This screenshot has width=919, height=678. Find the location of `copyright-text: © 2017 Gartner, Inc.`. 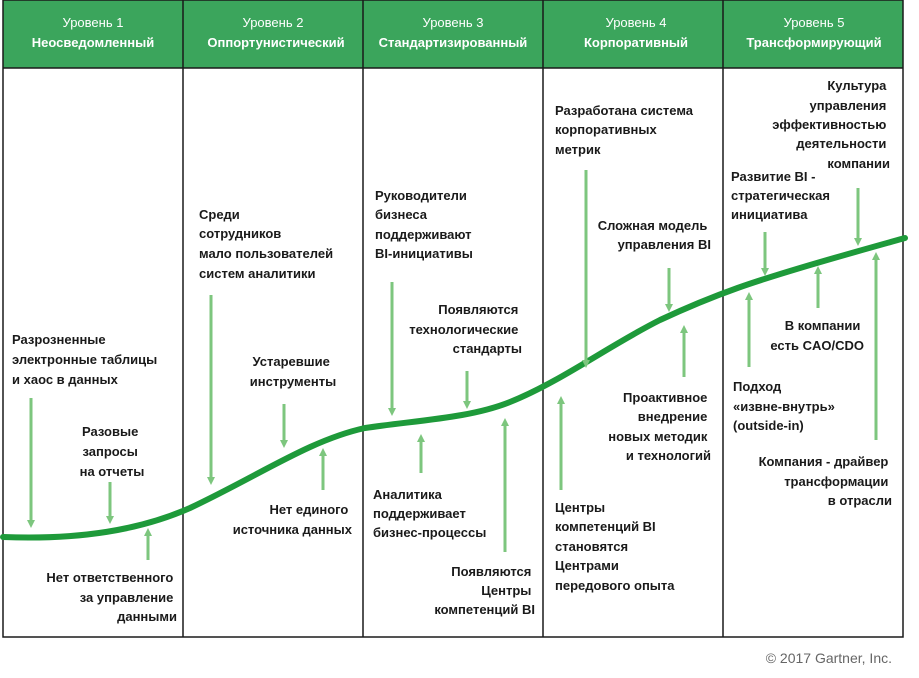

copyright-text: © 2017 Gartner, Inc. is located at coordinates (829, 658).